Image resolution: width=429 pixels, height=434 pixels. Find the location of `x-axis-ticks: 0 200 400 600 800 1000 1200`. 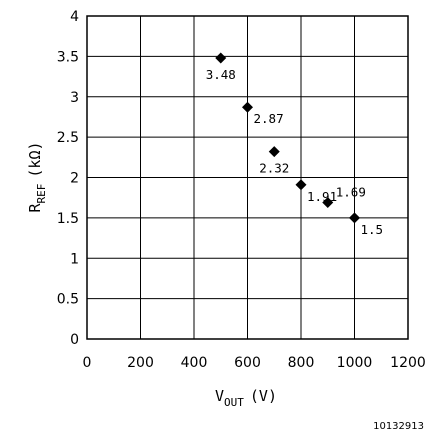

x-axis-ticks: 0 200 400 600 800 1000 1200 is located at coordinates (254, 363).